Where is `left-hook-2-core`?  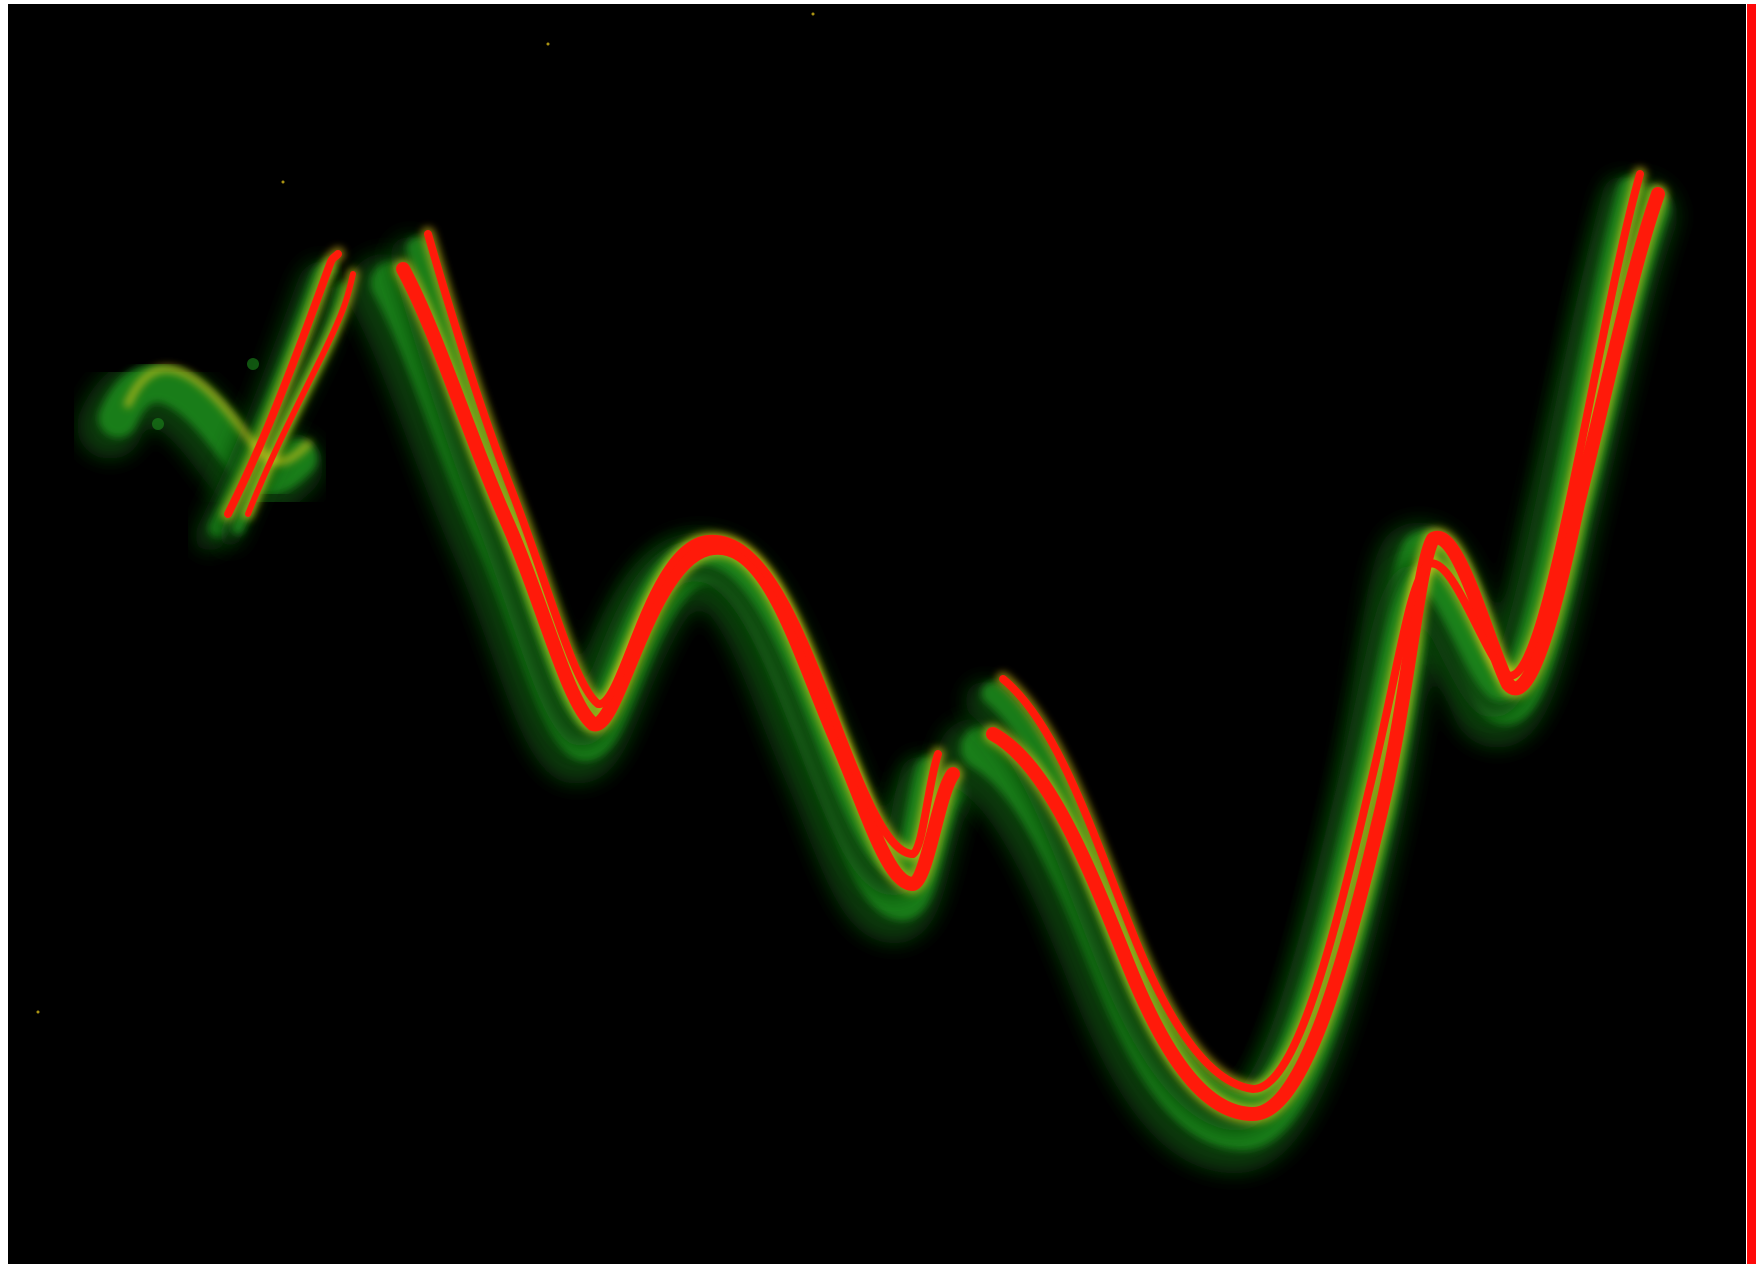 left-hook-2-core is located at coordinates (300, 394).